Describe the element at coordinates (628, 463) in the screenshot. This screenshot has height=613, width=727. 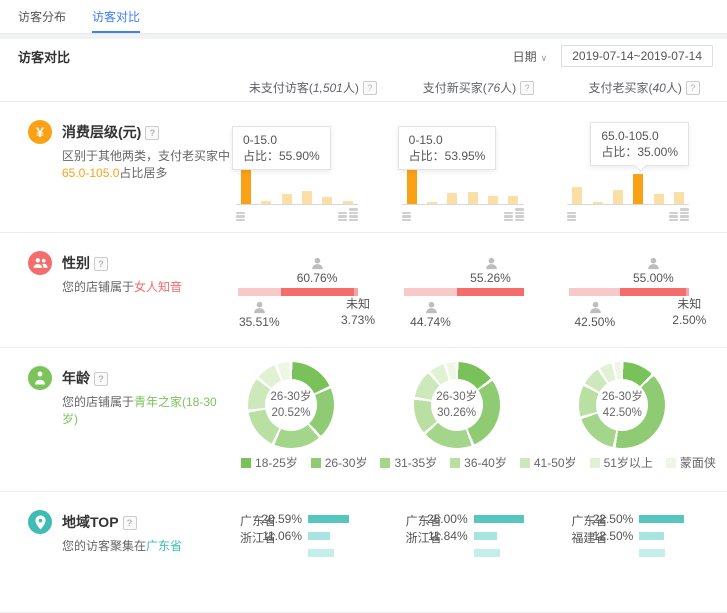
I see `legend-label: 51岁以上` at that location.